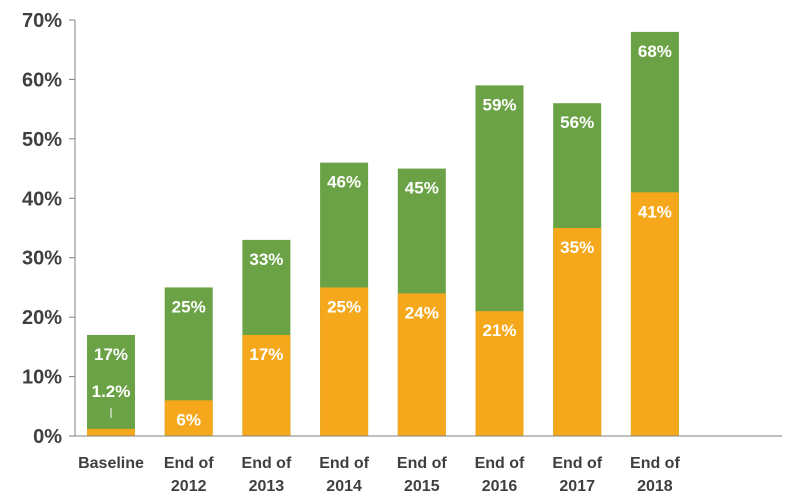  Describe the element at coordinates (189, 485) in the screenshot. I see `x-tick-label: 2012` at that location.